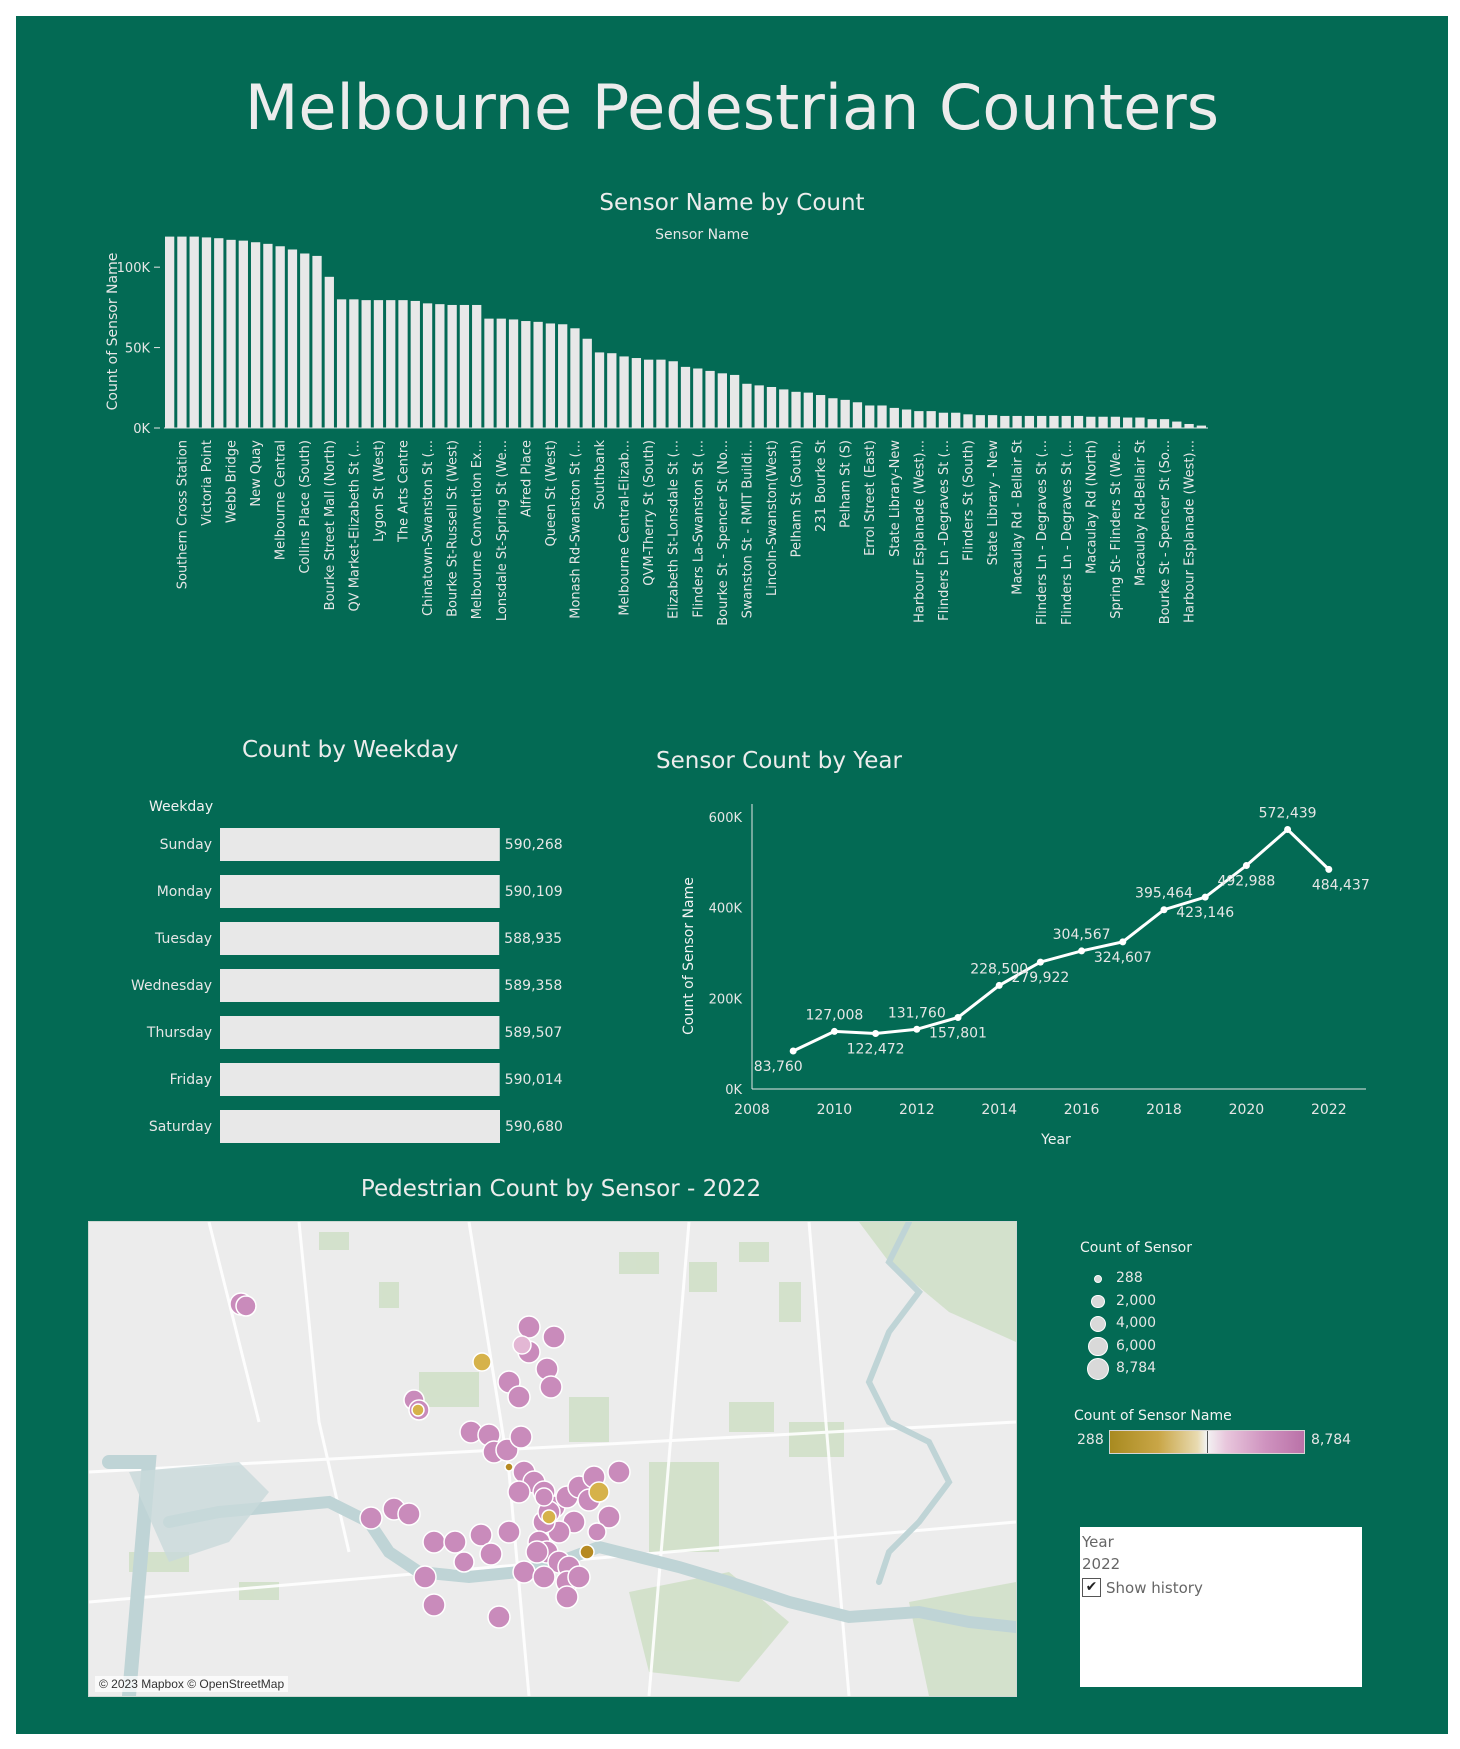  What do you see at coordinates (184, 892) in the screenshot?
I see `weekday-label: Monday` at bounding box center [184, 892].